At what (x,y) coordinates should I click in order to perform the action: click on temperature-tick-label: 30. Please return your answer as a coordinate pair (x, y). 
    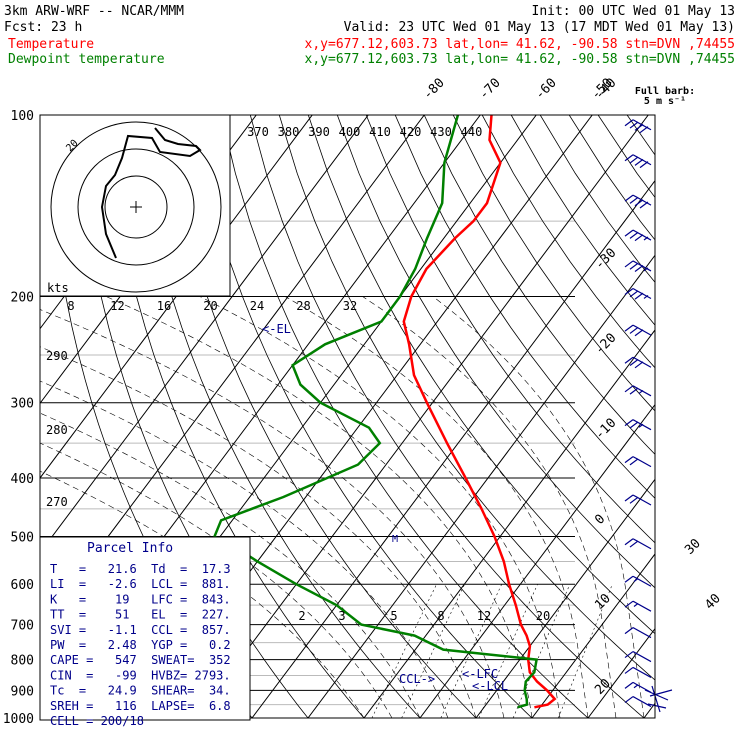
    Looking at the image, I should click on (693, 547).